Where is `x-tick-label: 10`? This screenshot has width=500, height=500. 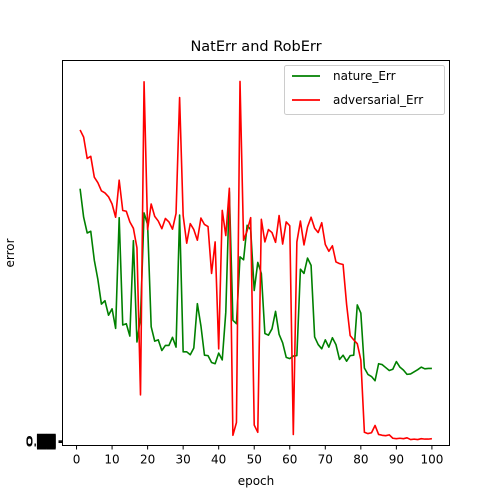 x-tick-label: 10 is located at coordinates (111, 460).